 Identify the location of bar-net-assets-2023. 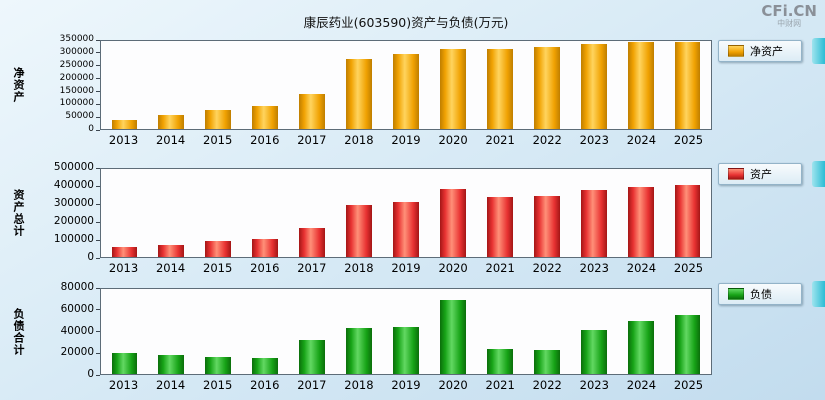
(593, 86).